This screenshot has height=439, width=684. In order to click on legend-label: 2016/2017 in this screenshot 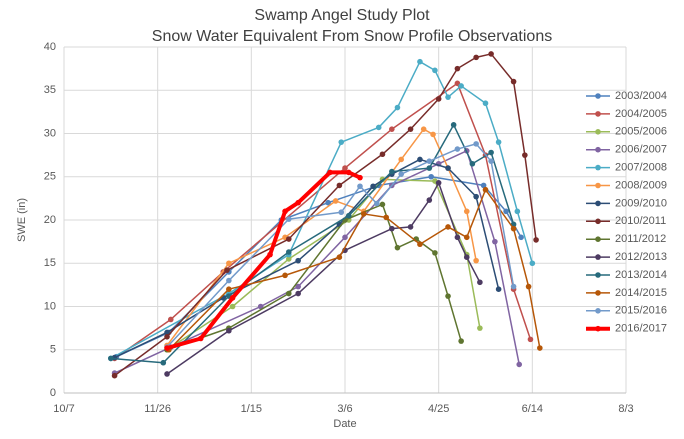, I will do `click(641, 329)`.